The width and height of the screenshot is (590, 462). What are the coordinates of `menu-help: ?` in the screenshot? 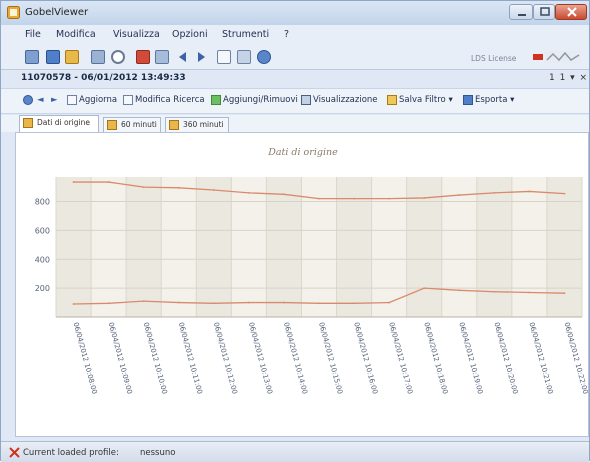 It's located at (287, 34).